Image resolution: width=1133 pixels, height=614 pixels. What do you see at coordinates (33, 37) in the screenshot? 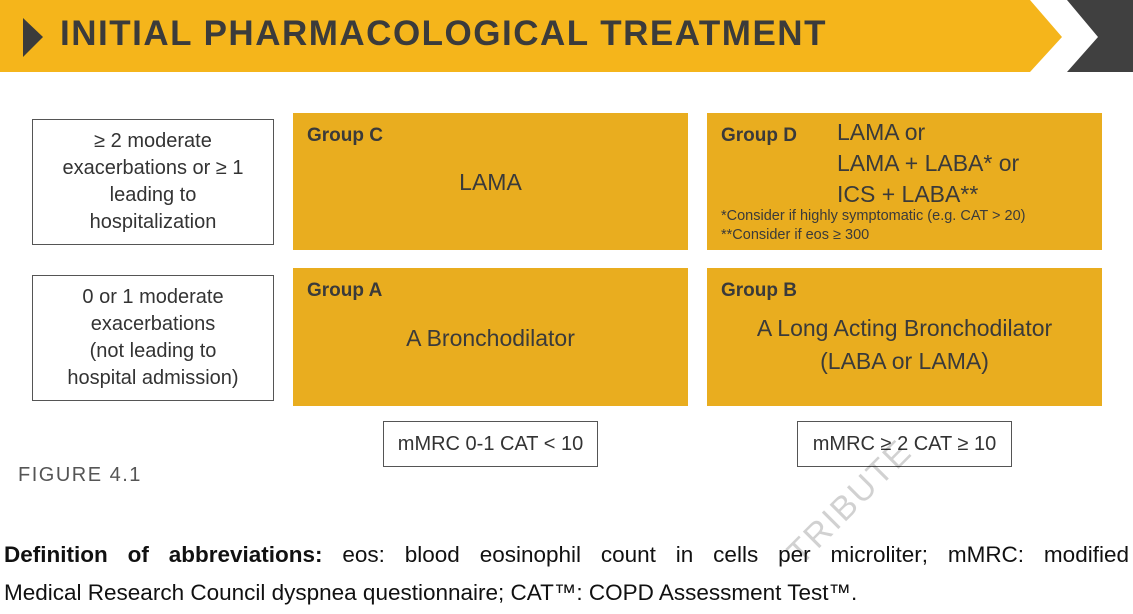
I see `banner-triangle` at bounding box center [33, 37].